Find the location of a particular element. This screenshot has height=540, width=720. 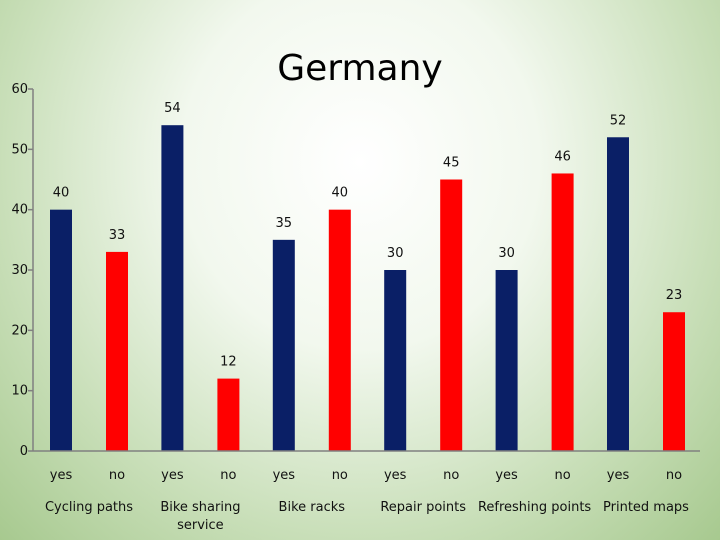

x-category-label: service is located at coordinates (200, 525).